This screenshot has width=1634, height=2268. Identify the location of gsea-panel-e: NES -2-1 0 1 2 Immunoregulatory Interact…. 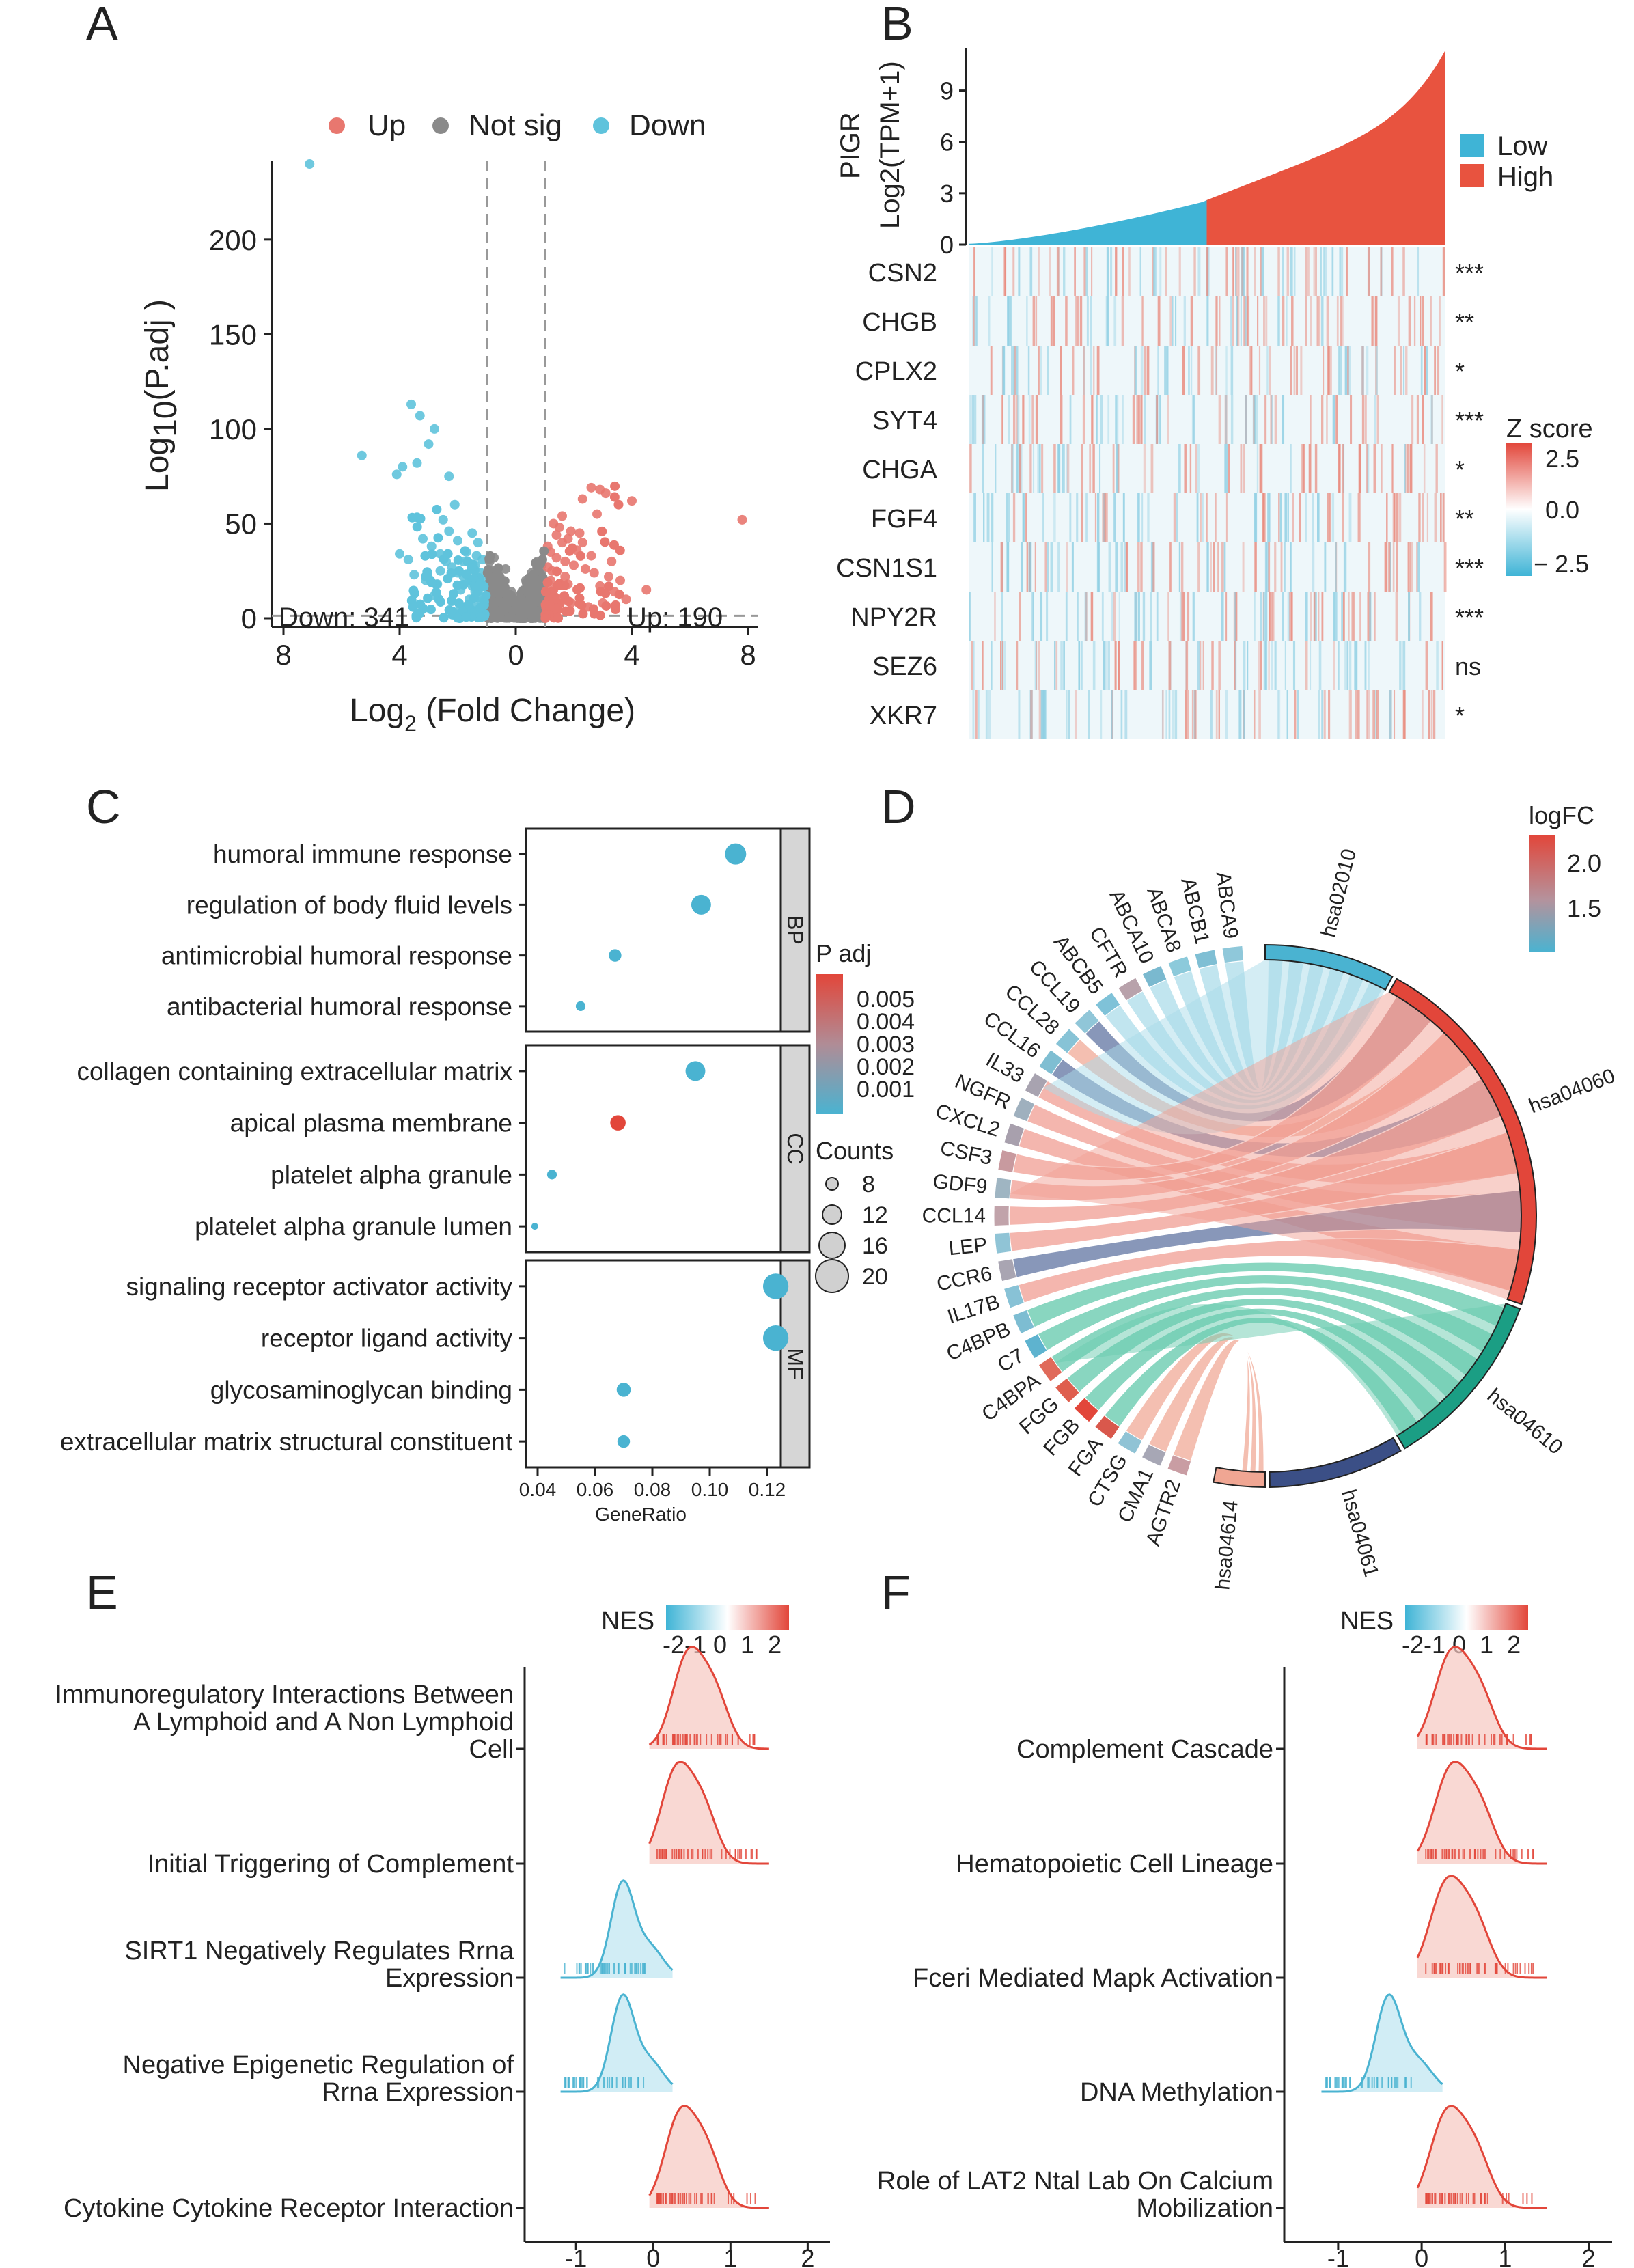
(443, 1937).